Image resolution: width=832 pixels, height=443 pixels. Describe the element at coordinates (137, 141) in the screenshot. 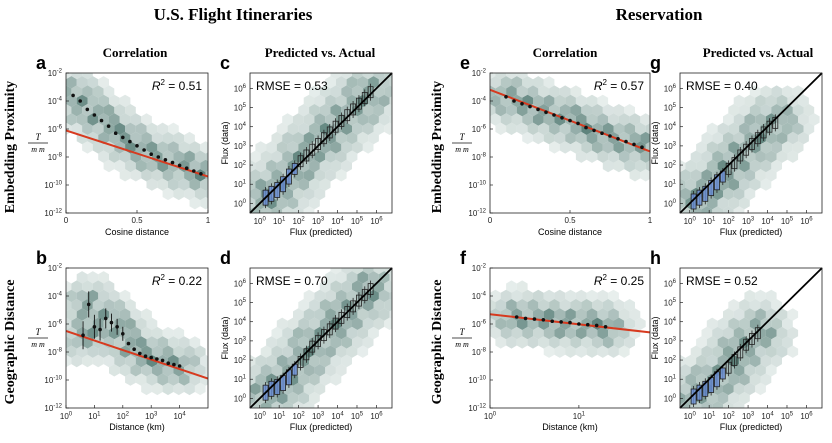

I see `plot-area` at that location.